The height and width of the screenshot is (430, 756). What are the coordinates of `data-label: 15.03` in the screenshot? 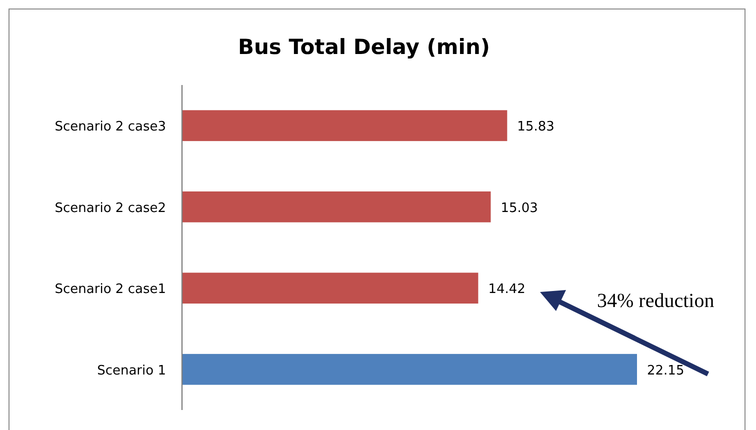 It's located at (519, 208).